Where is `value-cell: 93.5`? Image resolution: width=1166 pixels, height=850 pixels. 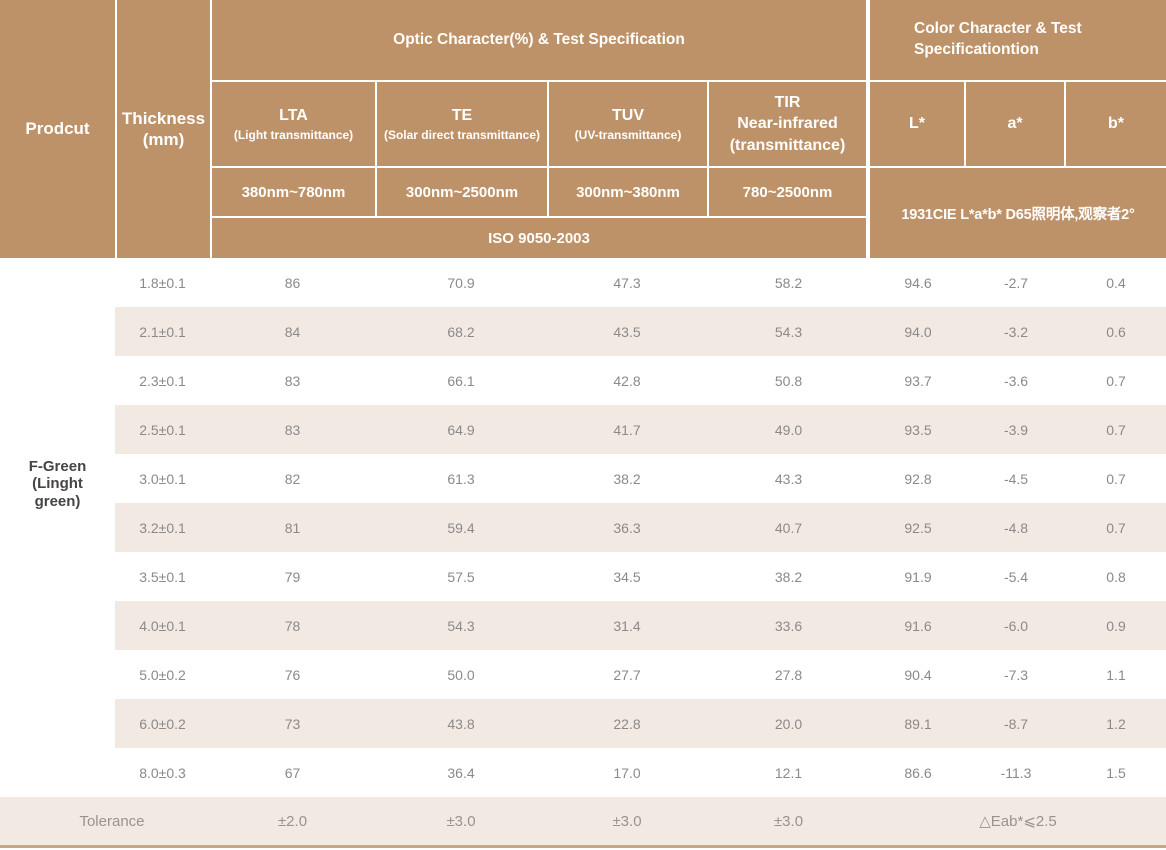
value-cell: 93.5 is located at coordinates (918, 429).